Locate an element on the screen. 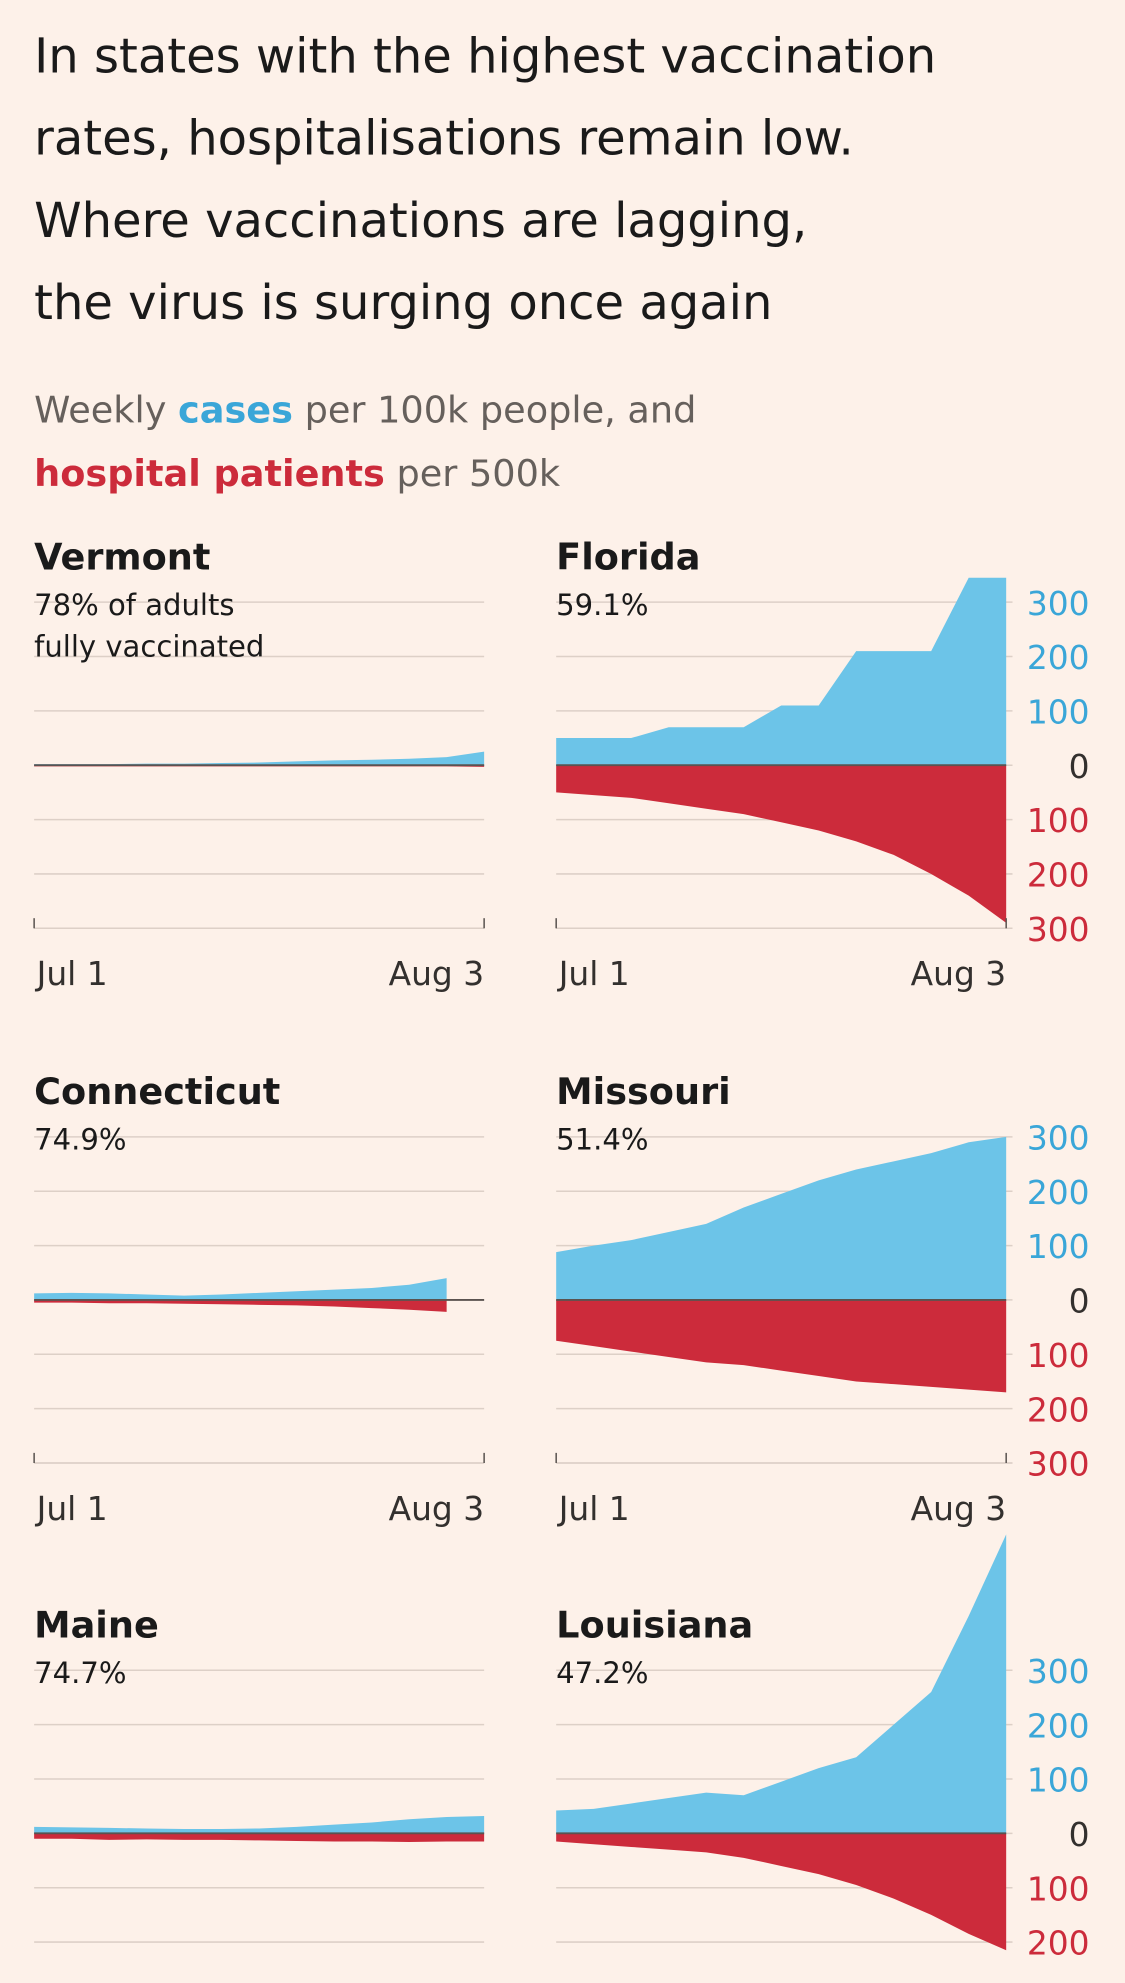 This screenshot has width=1125, height=1983. state-name: Maine is located at coordinates (96, 1624).